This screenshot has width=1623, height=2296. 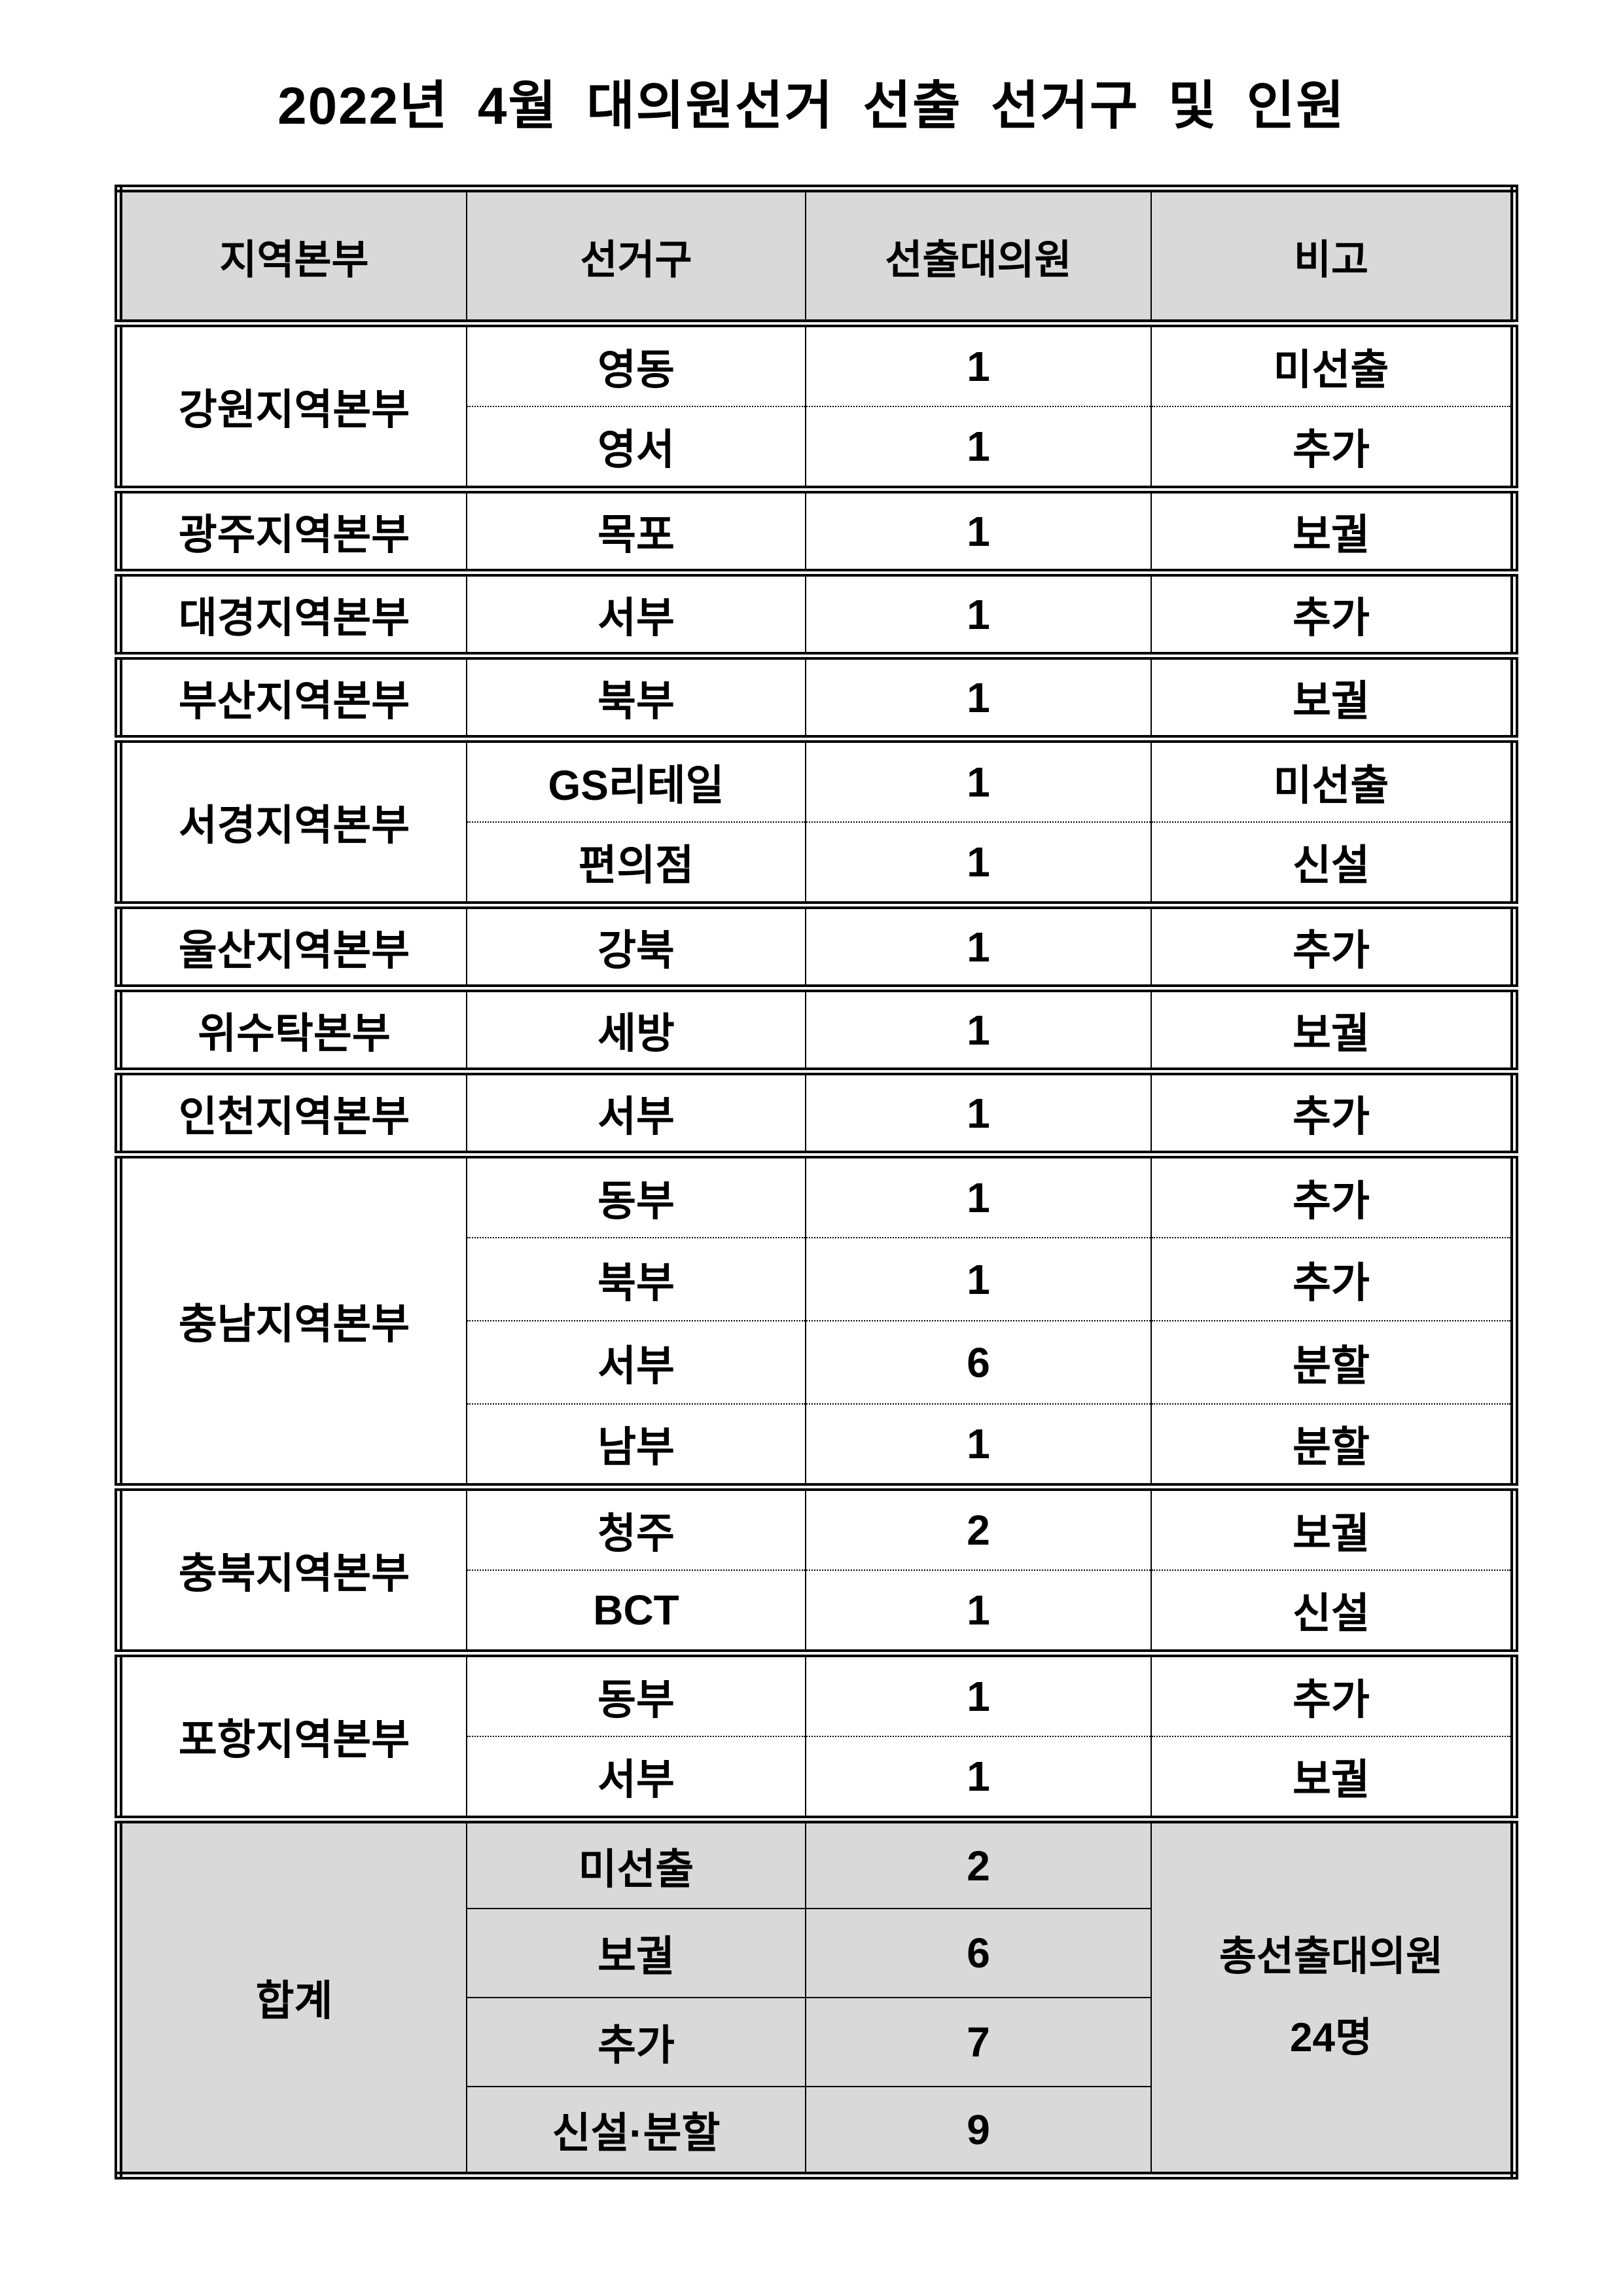 What do you see at coordinates (636, 1445) in the screenshot?
I see `district-cell: 남부` at bounding box center [636, 1445].